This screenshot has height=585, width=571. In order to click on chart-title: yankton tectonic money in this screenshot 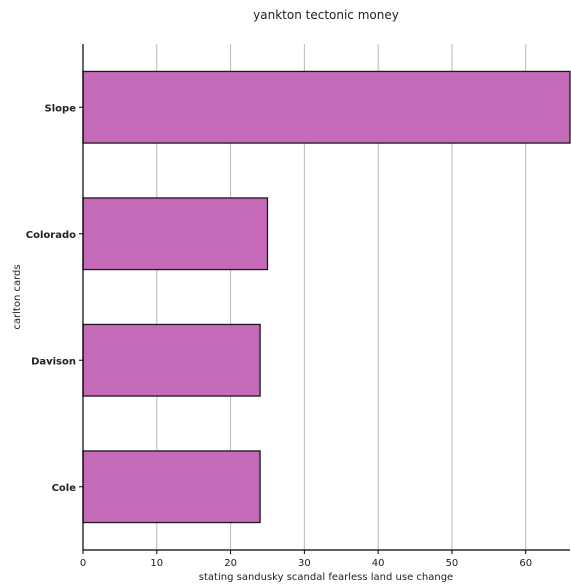, I will do `click(326, 15)`.